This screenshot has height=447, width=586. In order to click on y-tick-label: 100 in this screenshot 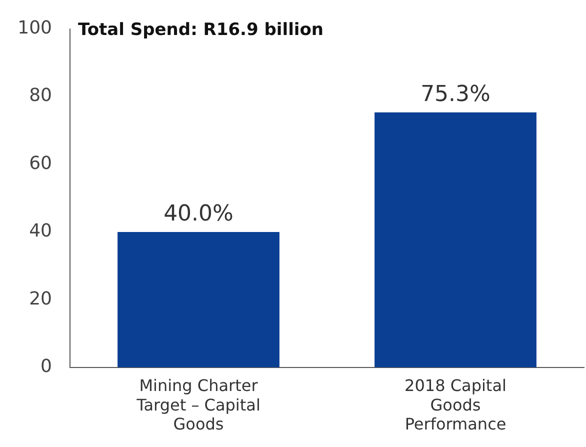, I will do `click(35, 27)`.